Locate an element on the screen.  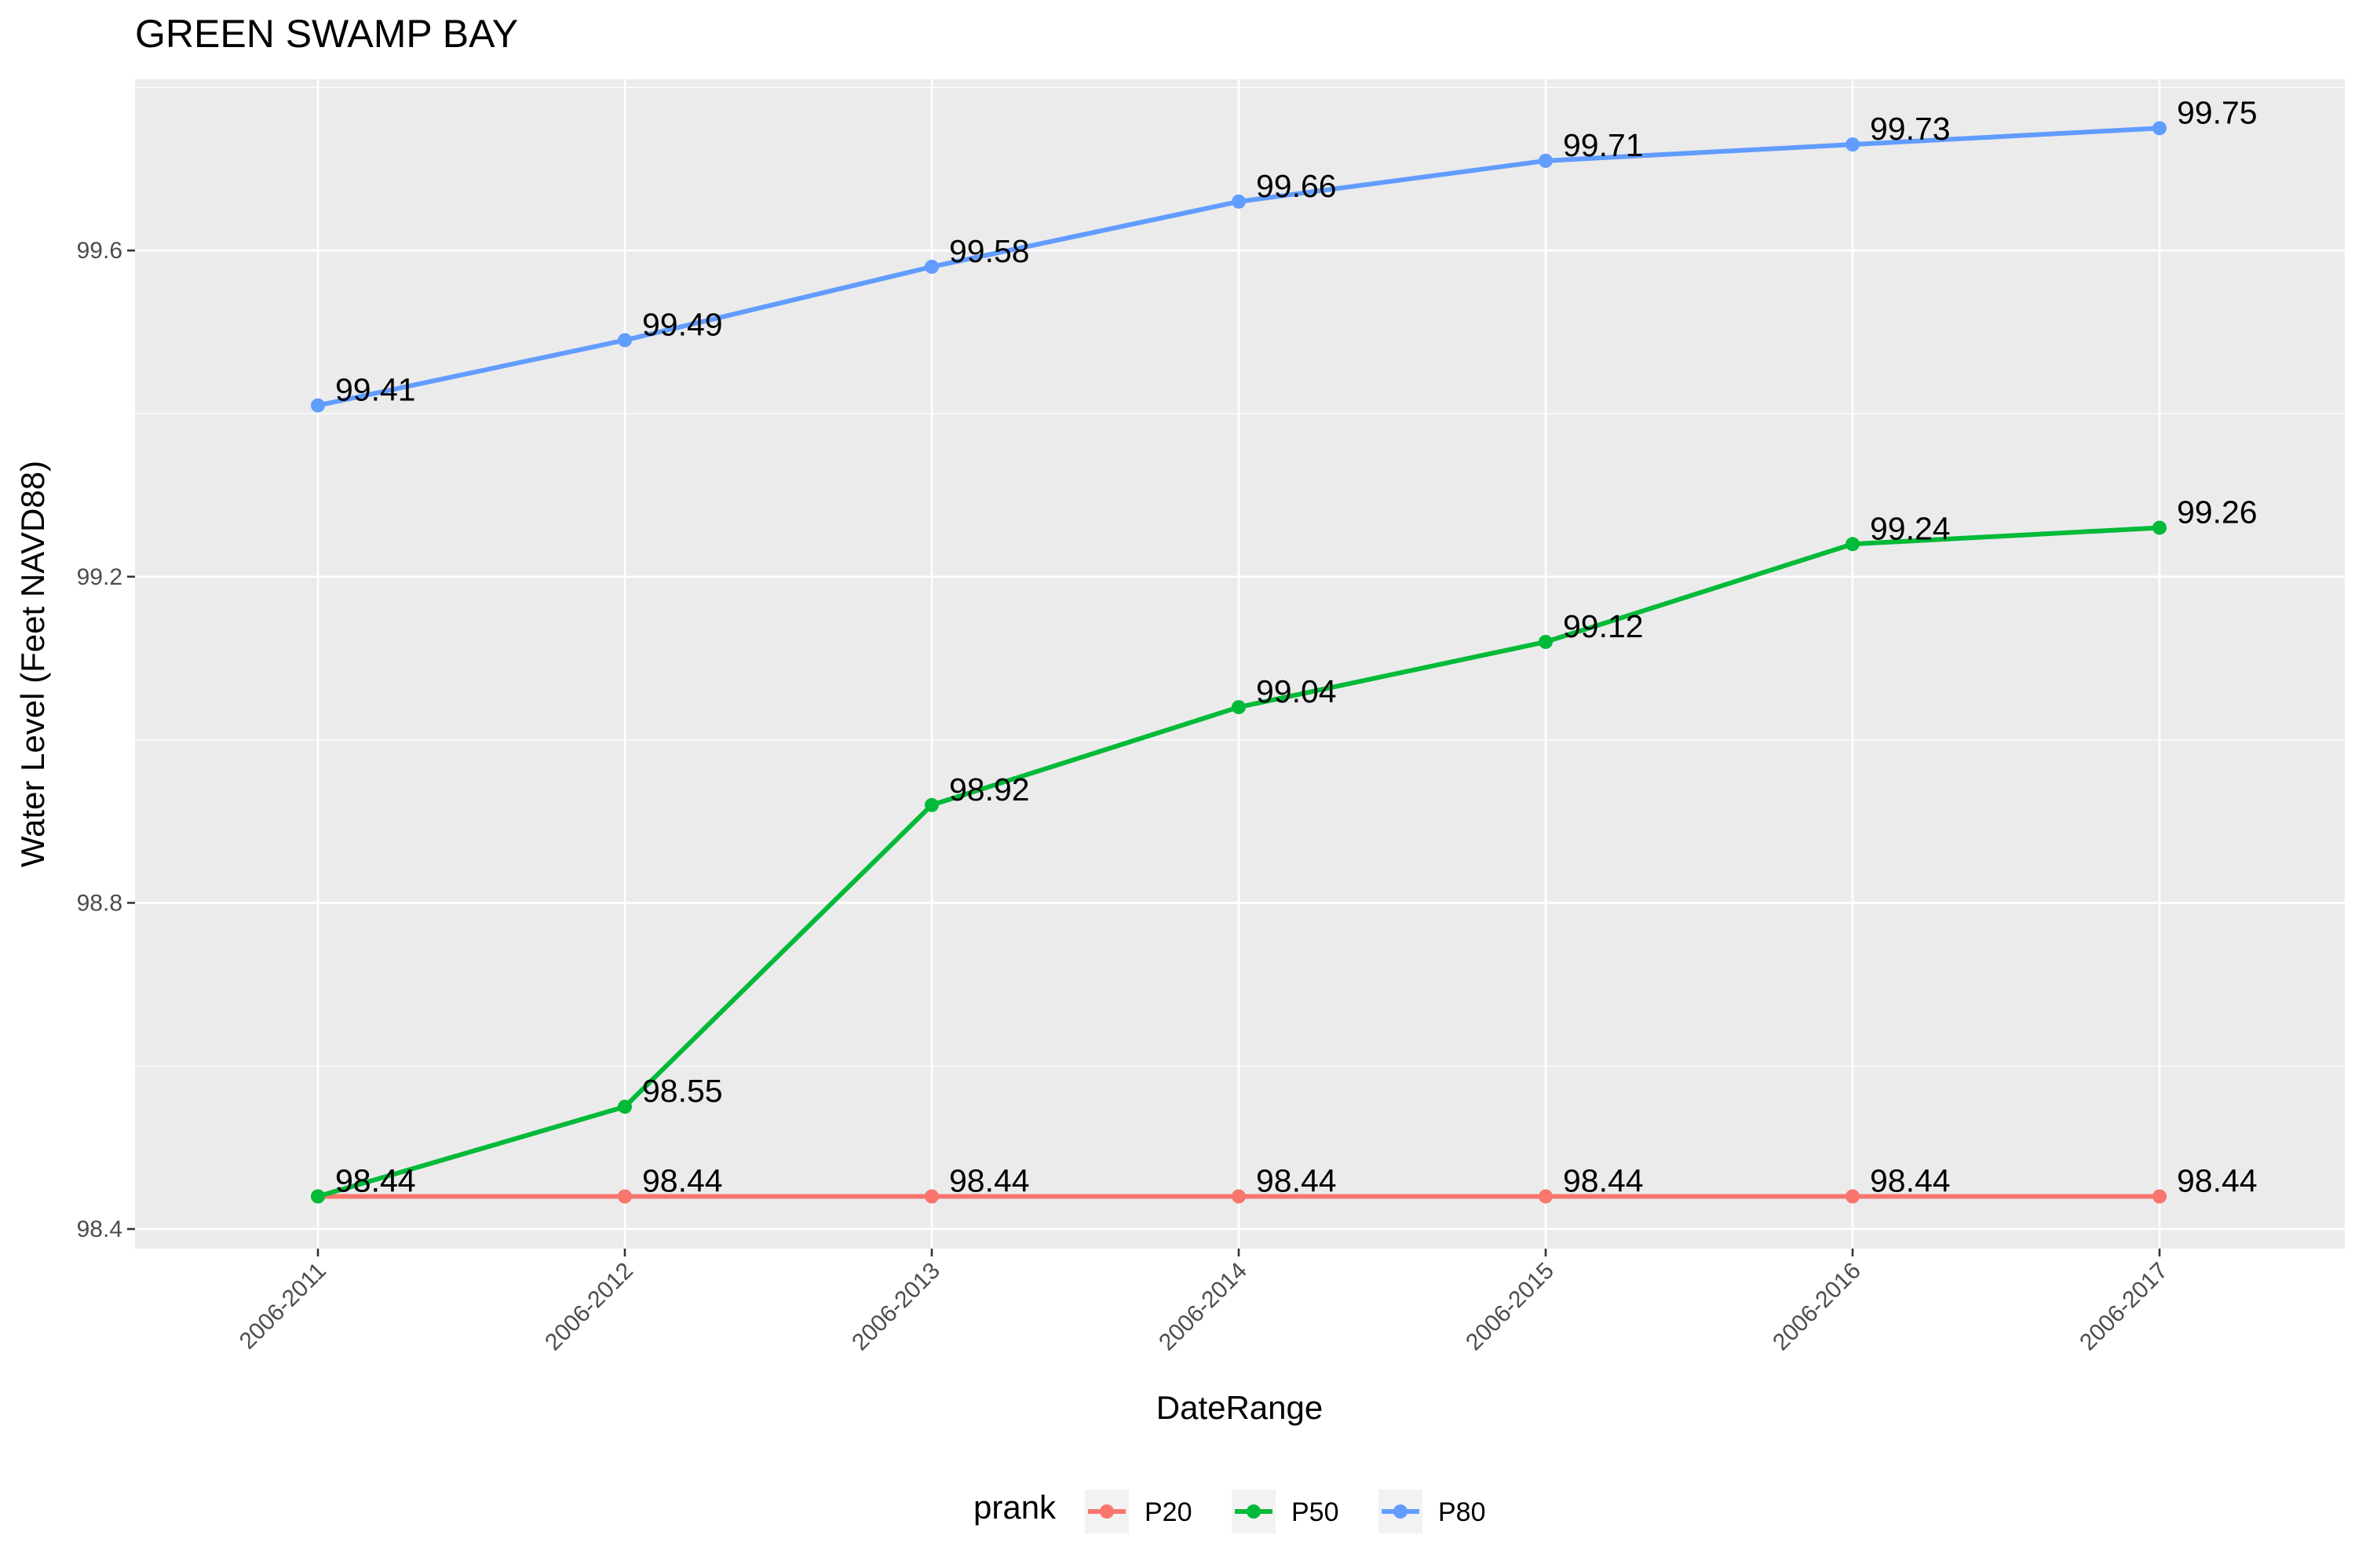
data-label-p50: 98.92 is located at coordinates (990, 789).